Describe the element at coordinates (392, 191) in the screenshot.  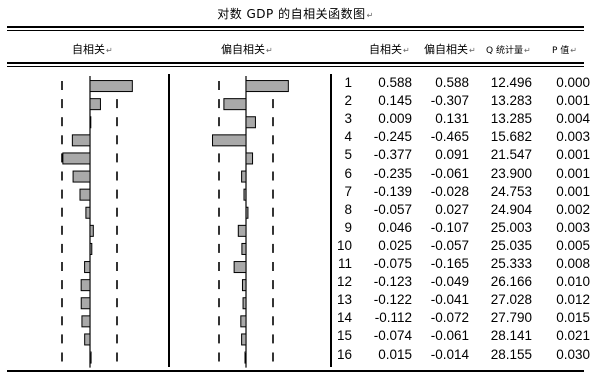
I see `cell-ac: -0.139` at that location.